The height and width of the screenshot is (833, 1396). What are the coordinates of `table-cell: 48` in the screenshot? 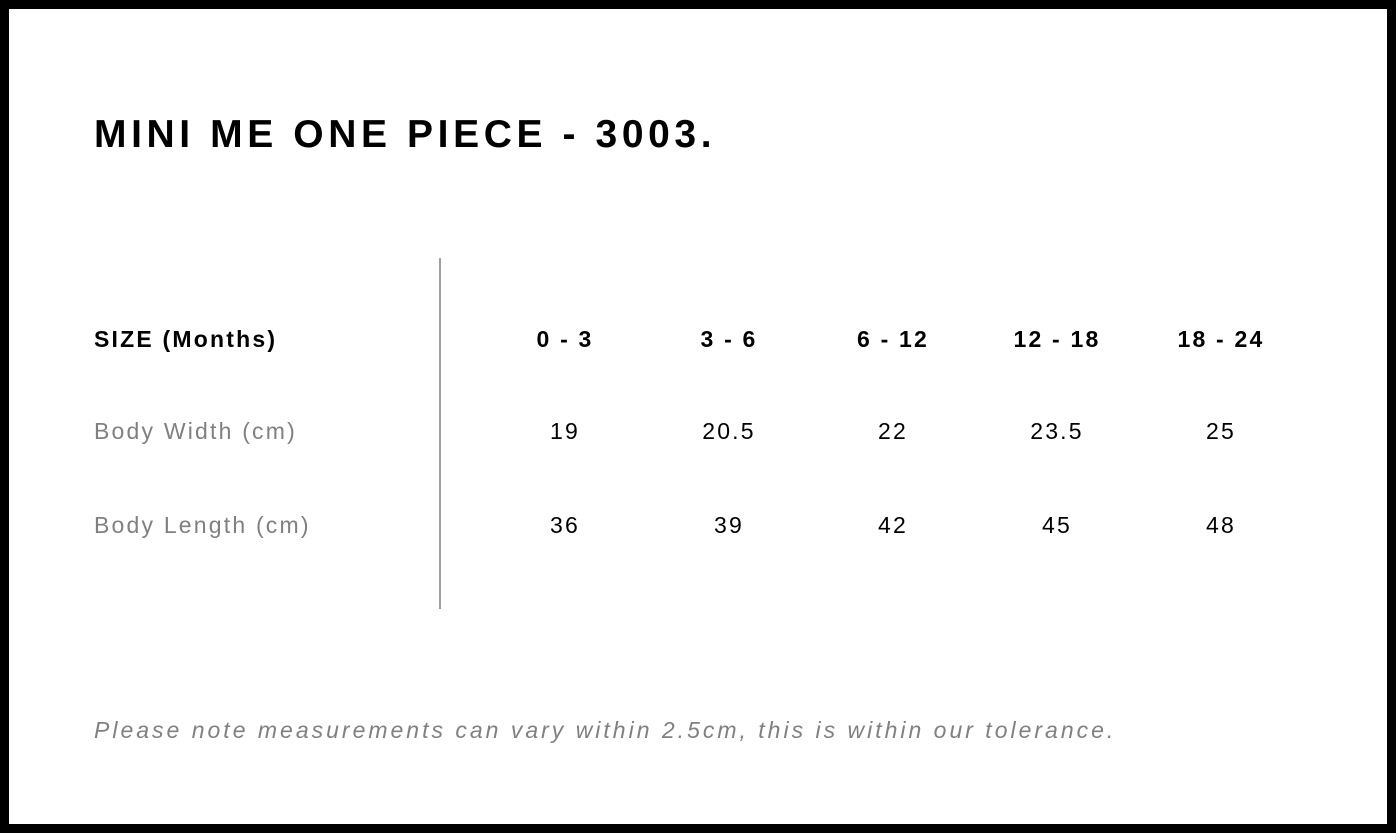 It's located at (1221, 525).